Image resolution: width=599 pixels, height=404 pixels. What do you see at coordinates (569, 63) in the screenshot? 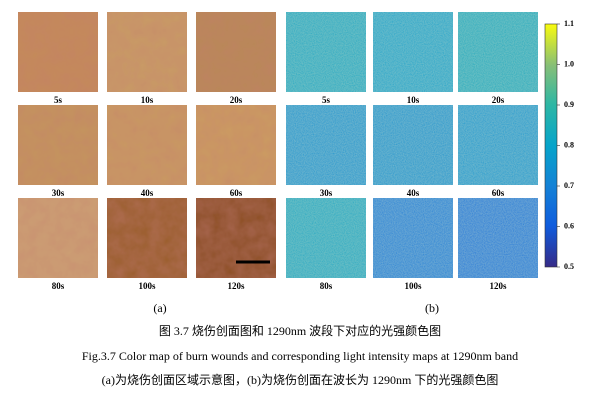
I see `colorbar-tick-label: 1.0` at bounding box center [569, 63].